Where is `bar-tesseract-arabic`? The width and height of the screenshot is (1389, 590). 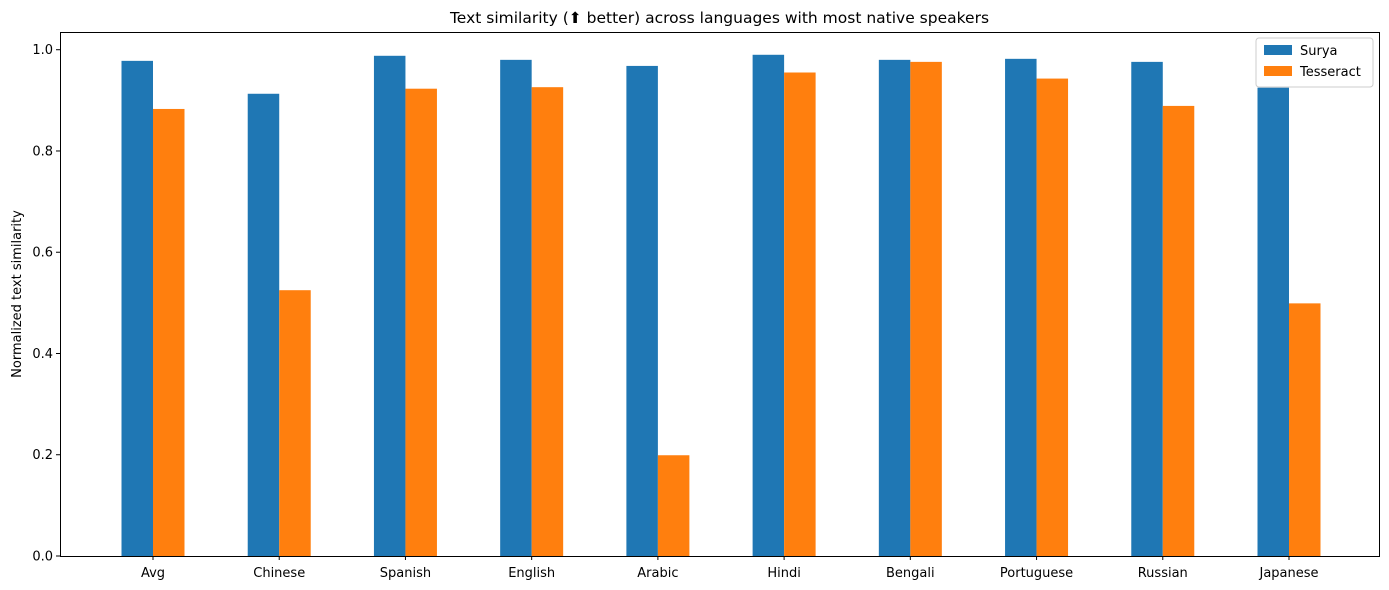
bar-tesseract-arabic is located at coordinates (673, 505).